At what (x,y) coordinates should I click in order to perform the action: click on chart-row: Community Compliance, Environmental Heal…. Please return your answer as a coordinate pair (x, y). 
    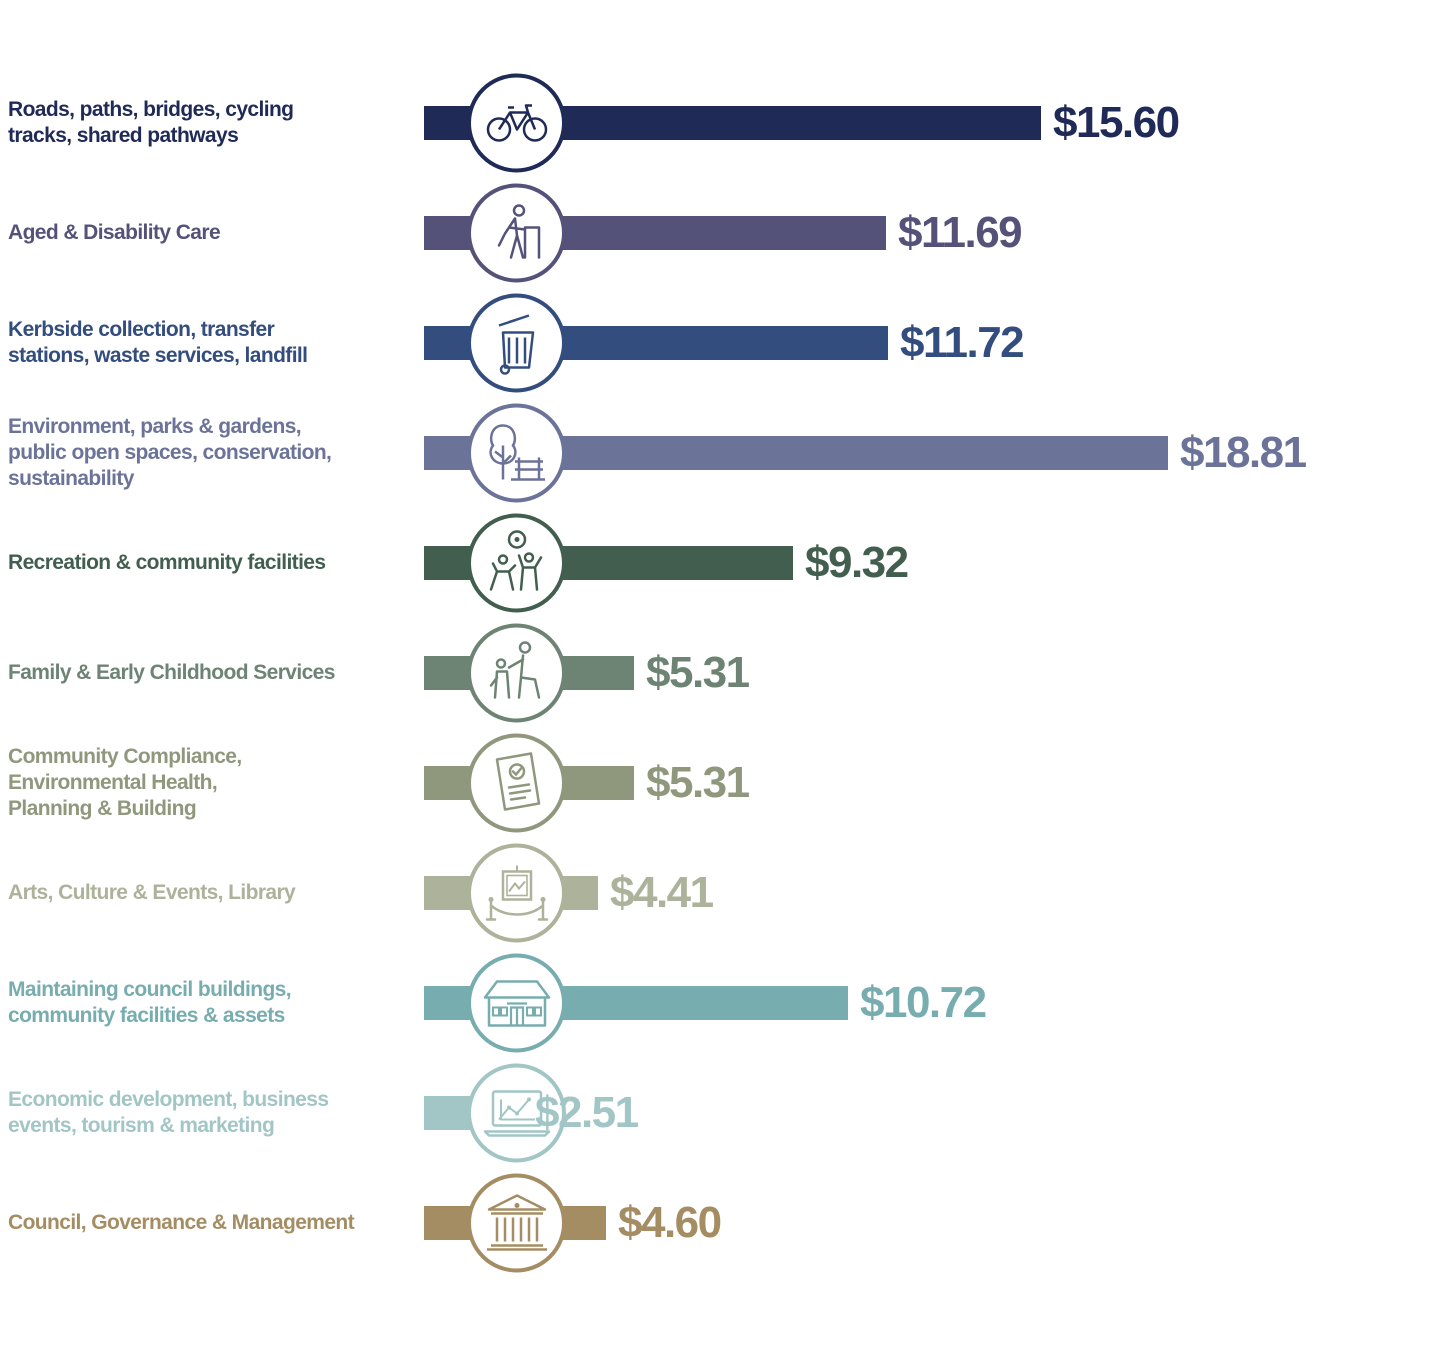
    Looking at the image, I should click on (720, 783).